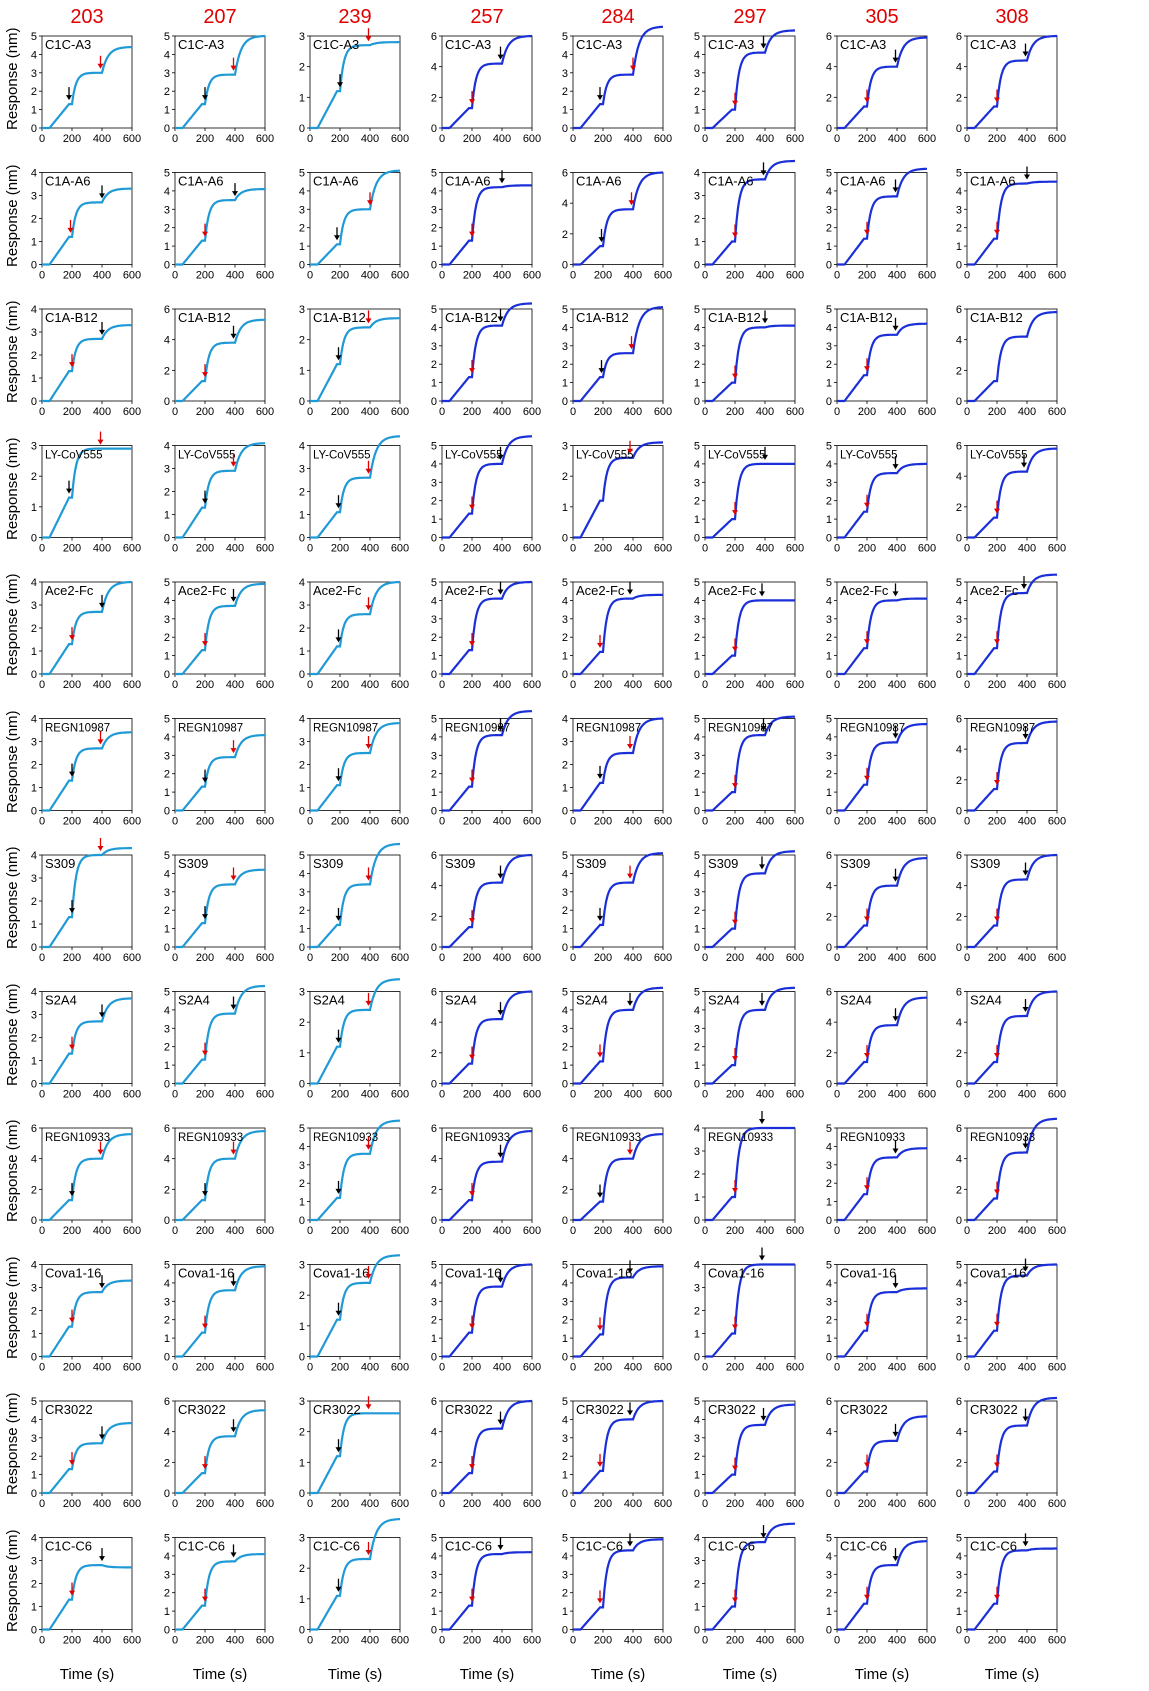 This screenshot has height=1691, width=1149. Describe the element at coordinates (355, 17) in the screenshot. I see `column-header: 239` at that location.